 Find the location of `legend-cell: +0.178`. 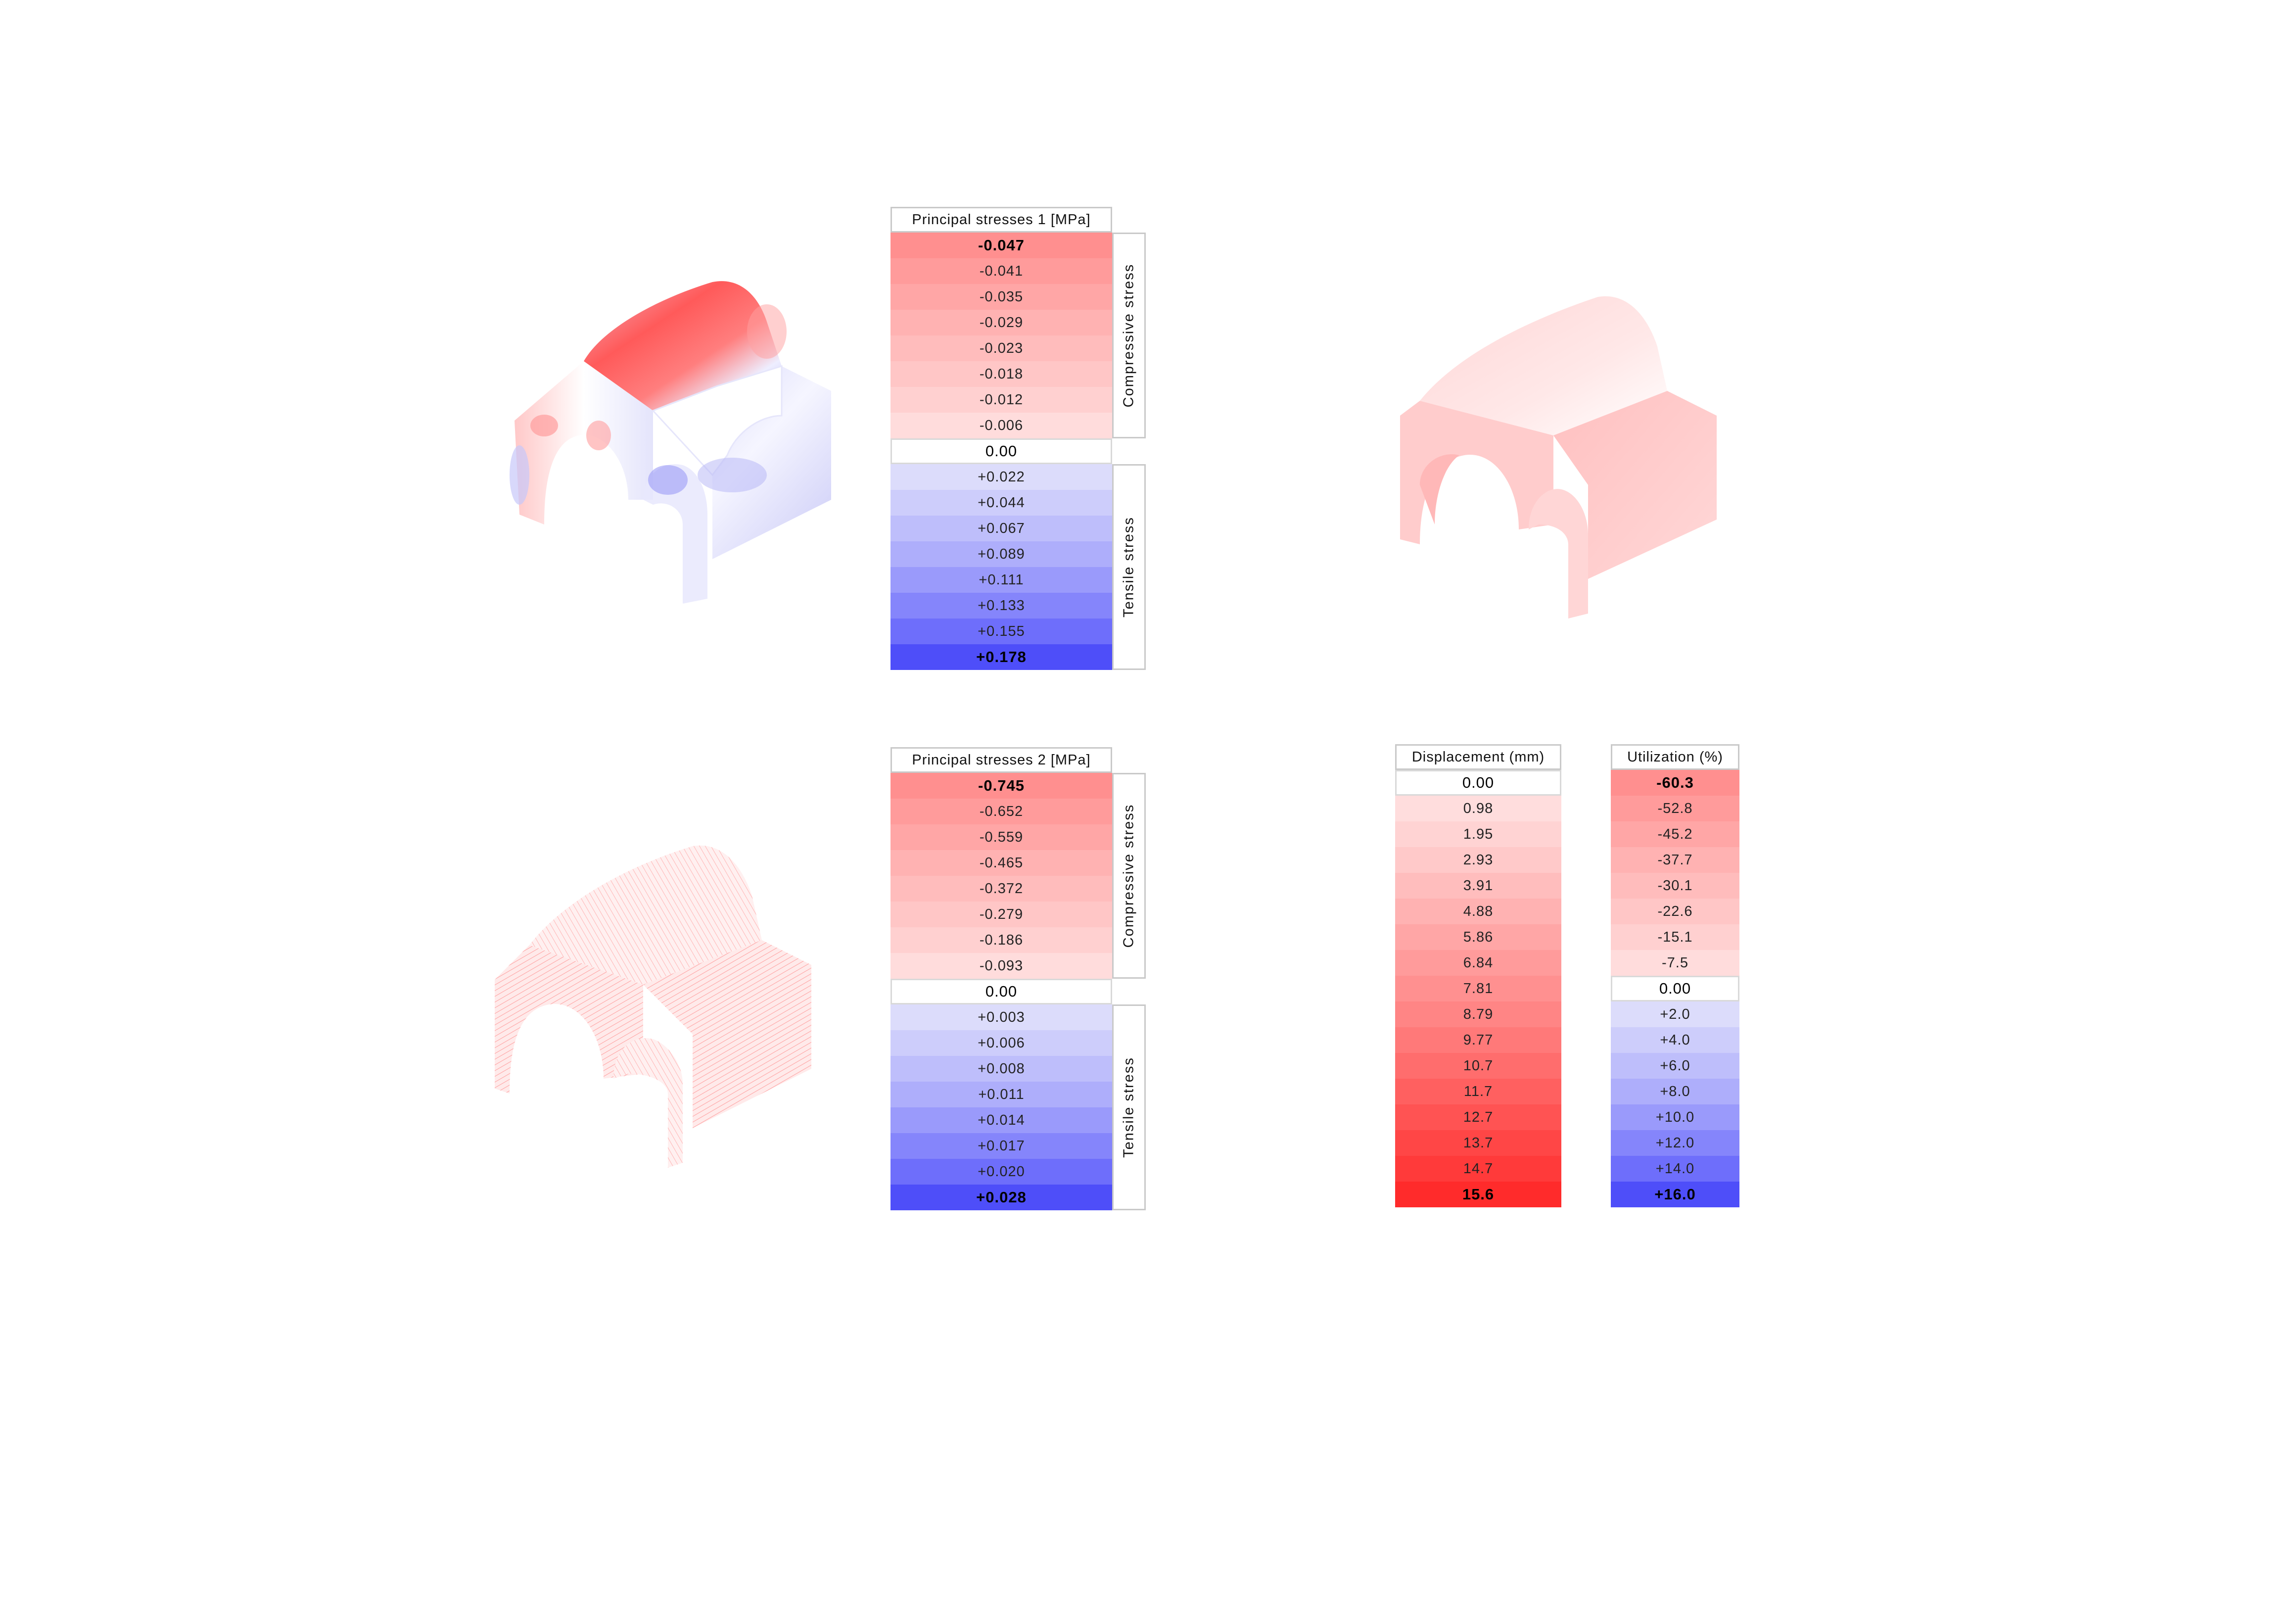

legend-cell: +0.178 is located at coordinates (1001, 657).